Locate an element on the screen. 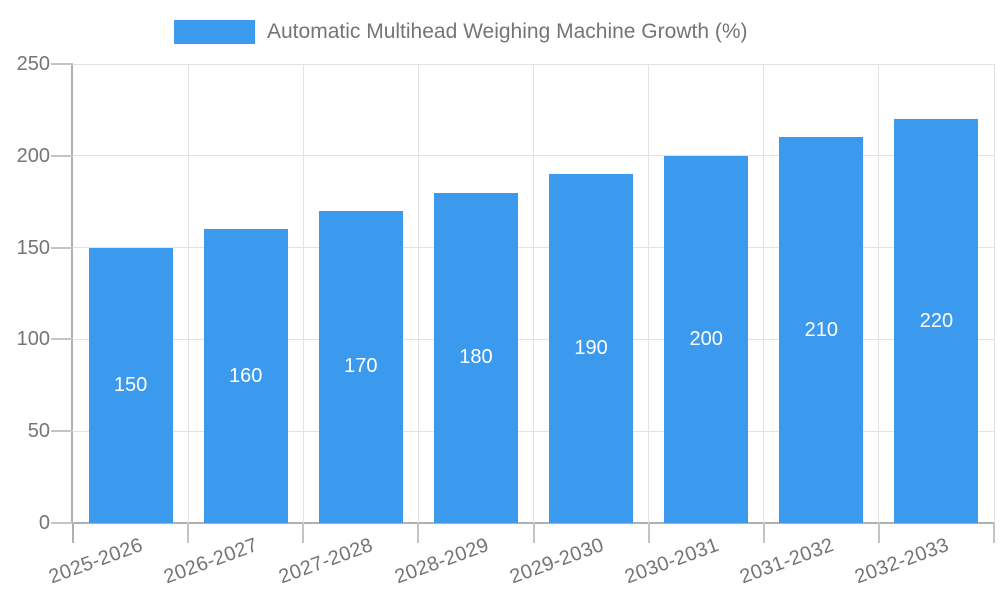 This screenshot has height=600, width=1000. bar-value-label: 180 is located at coordinates (476, 357).